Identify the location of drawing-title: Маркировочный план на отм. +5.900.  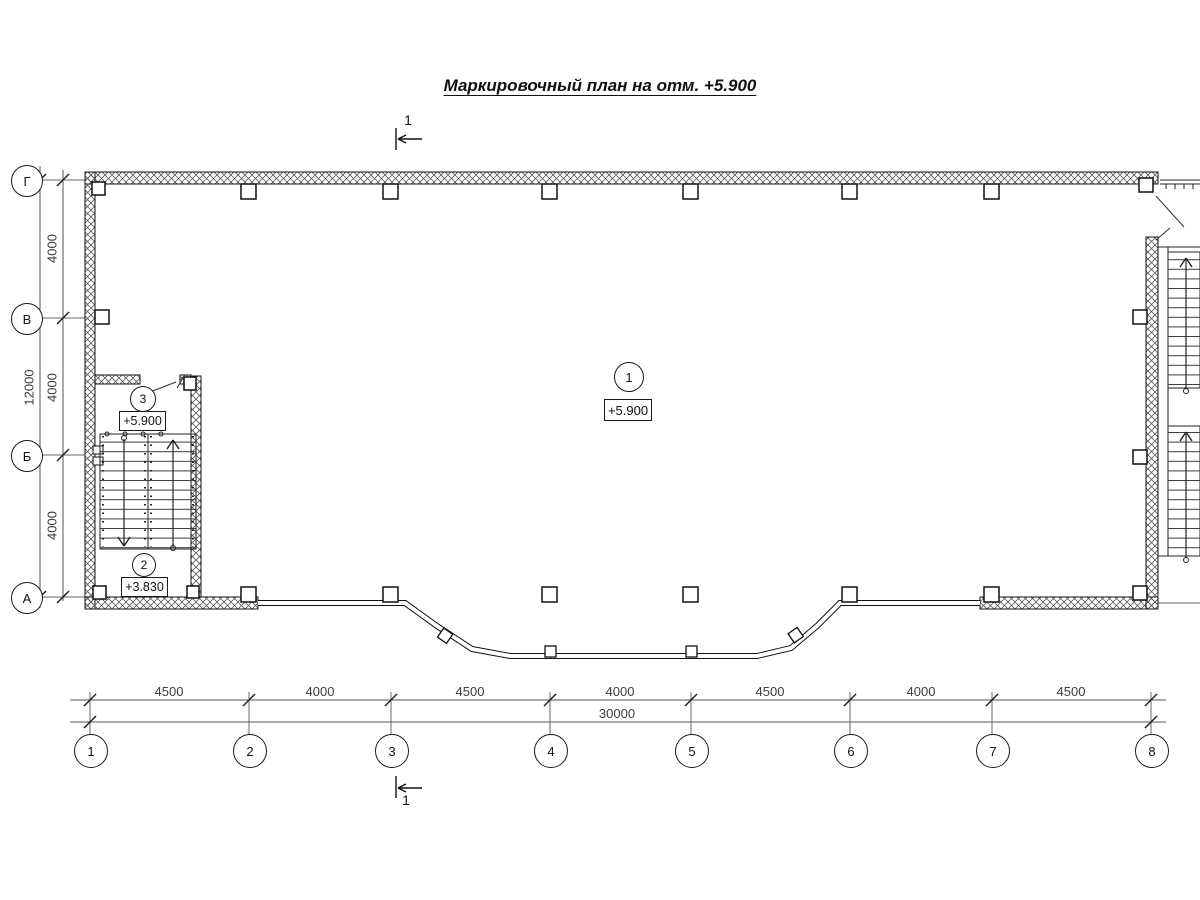
(600, 85).